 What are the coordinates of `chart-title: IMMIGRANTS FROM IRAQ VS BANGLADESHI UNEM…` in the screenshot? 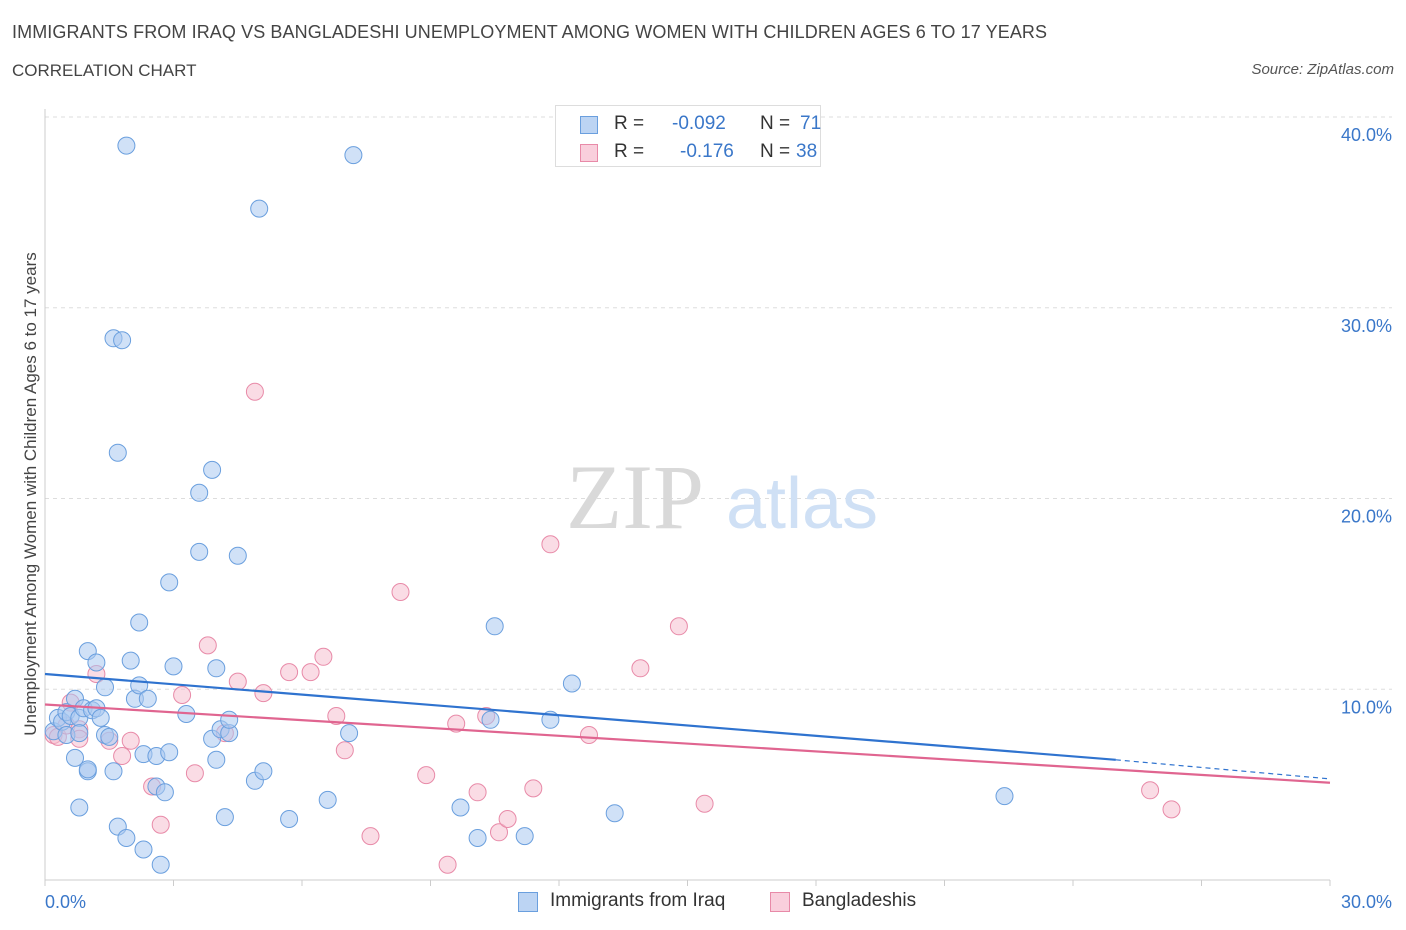 It's located at (530, 32).